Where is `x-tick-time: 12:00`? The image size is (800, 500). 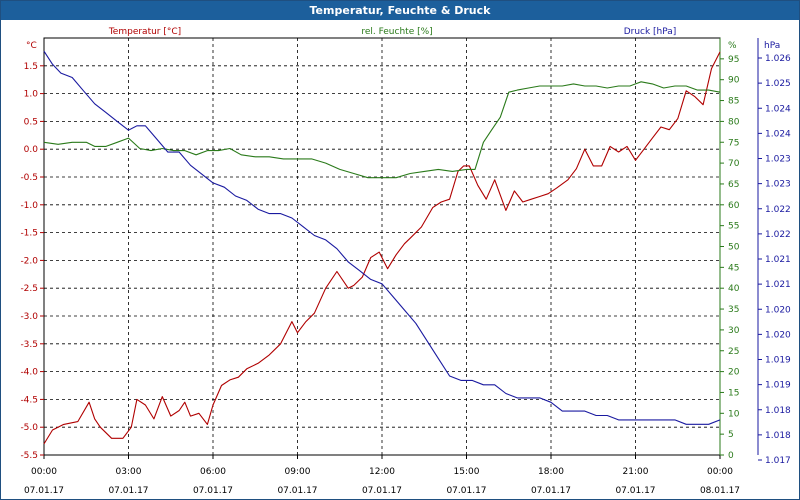
x-tick-time: 12:00 is located at coordinates (382, 472).